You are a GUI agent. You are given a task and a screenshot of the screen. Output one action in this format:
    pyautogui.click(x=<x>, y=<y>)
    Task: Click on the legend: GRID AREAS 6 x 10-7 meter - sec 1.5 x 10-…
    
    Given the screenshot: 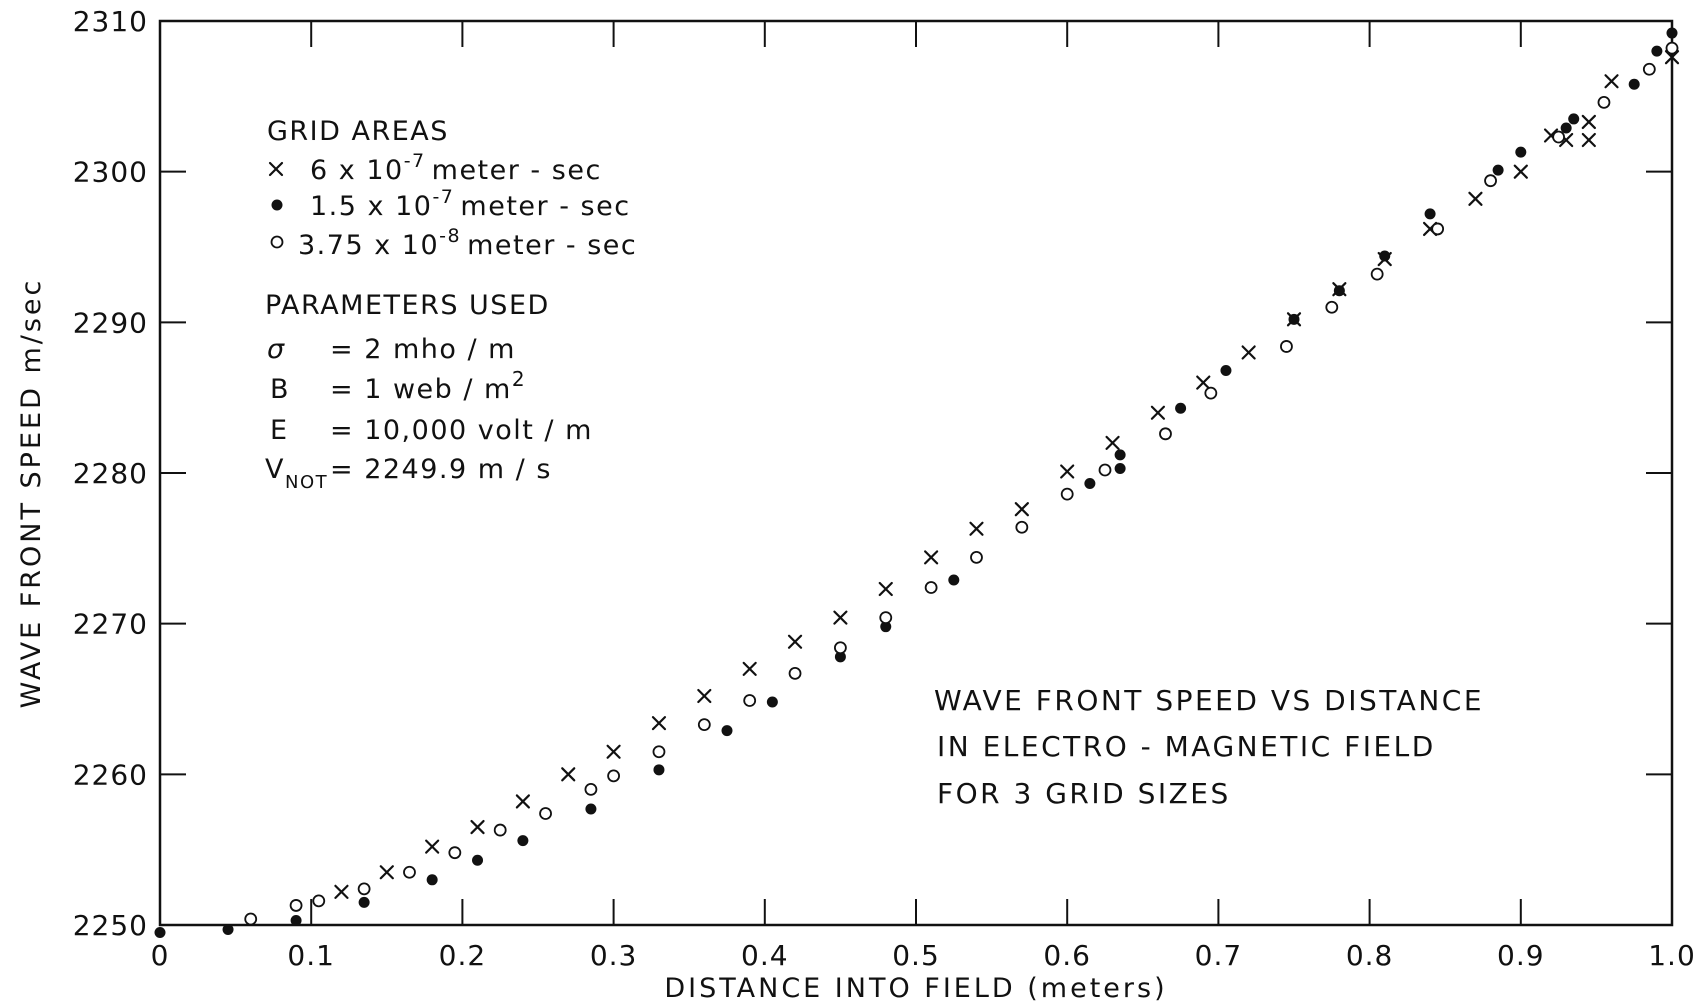 What is the action you would take?
    pyautogui.click(x=452, y=188)
    